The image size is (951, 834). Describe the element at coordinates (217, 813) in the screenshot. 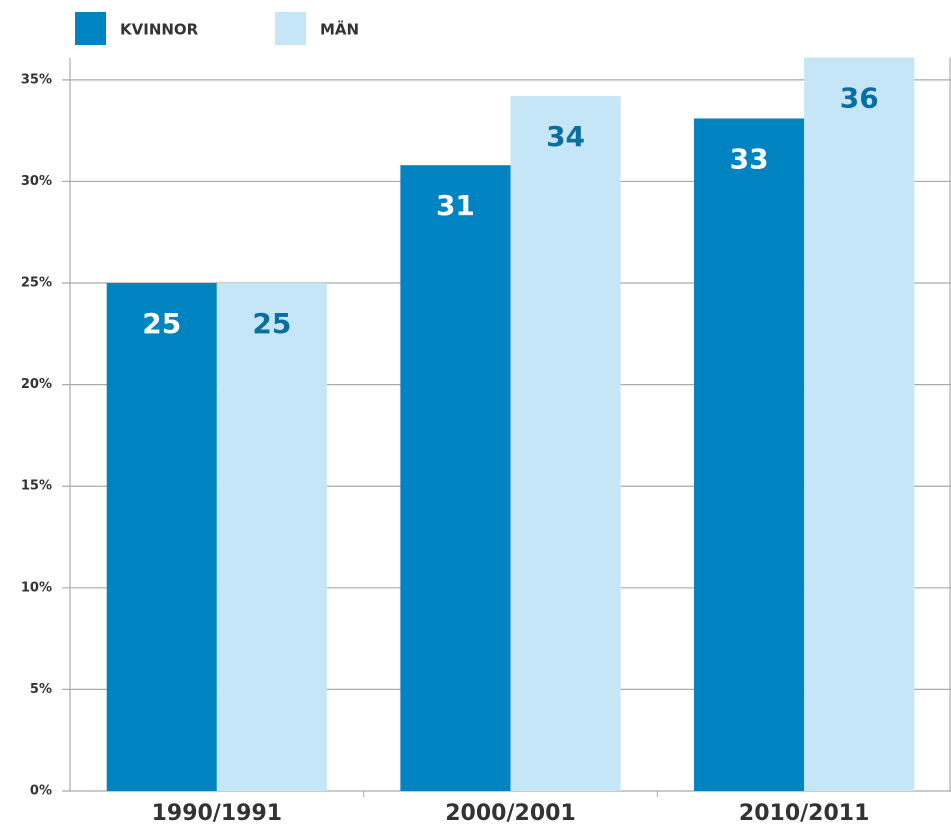

I see `x-tick-label: 1990/1991` at that location.